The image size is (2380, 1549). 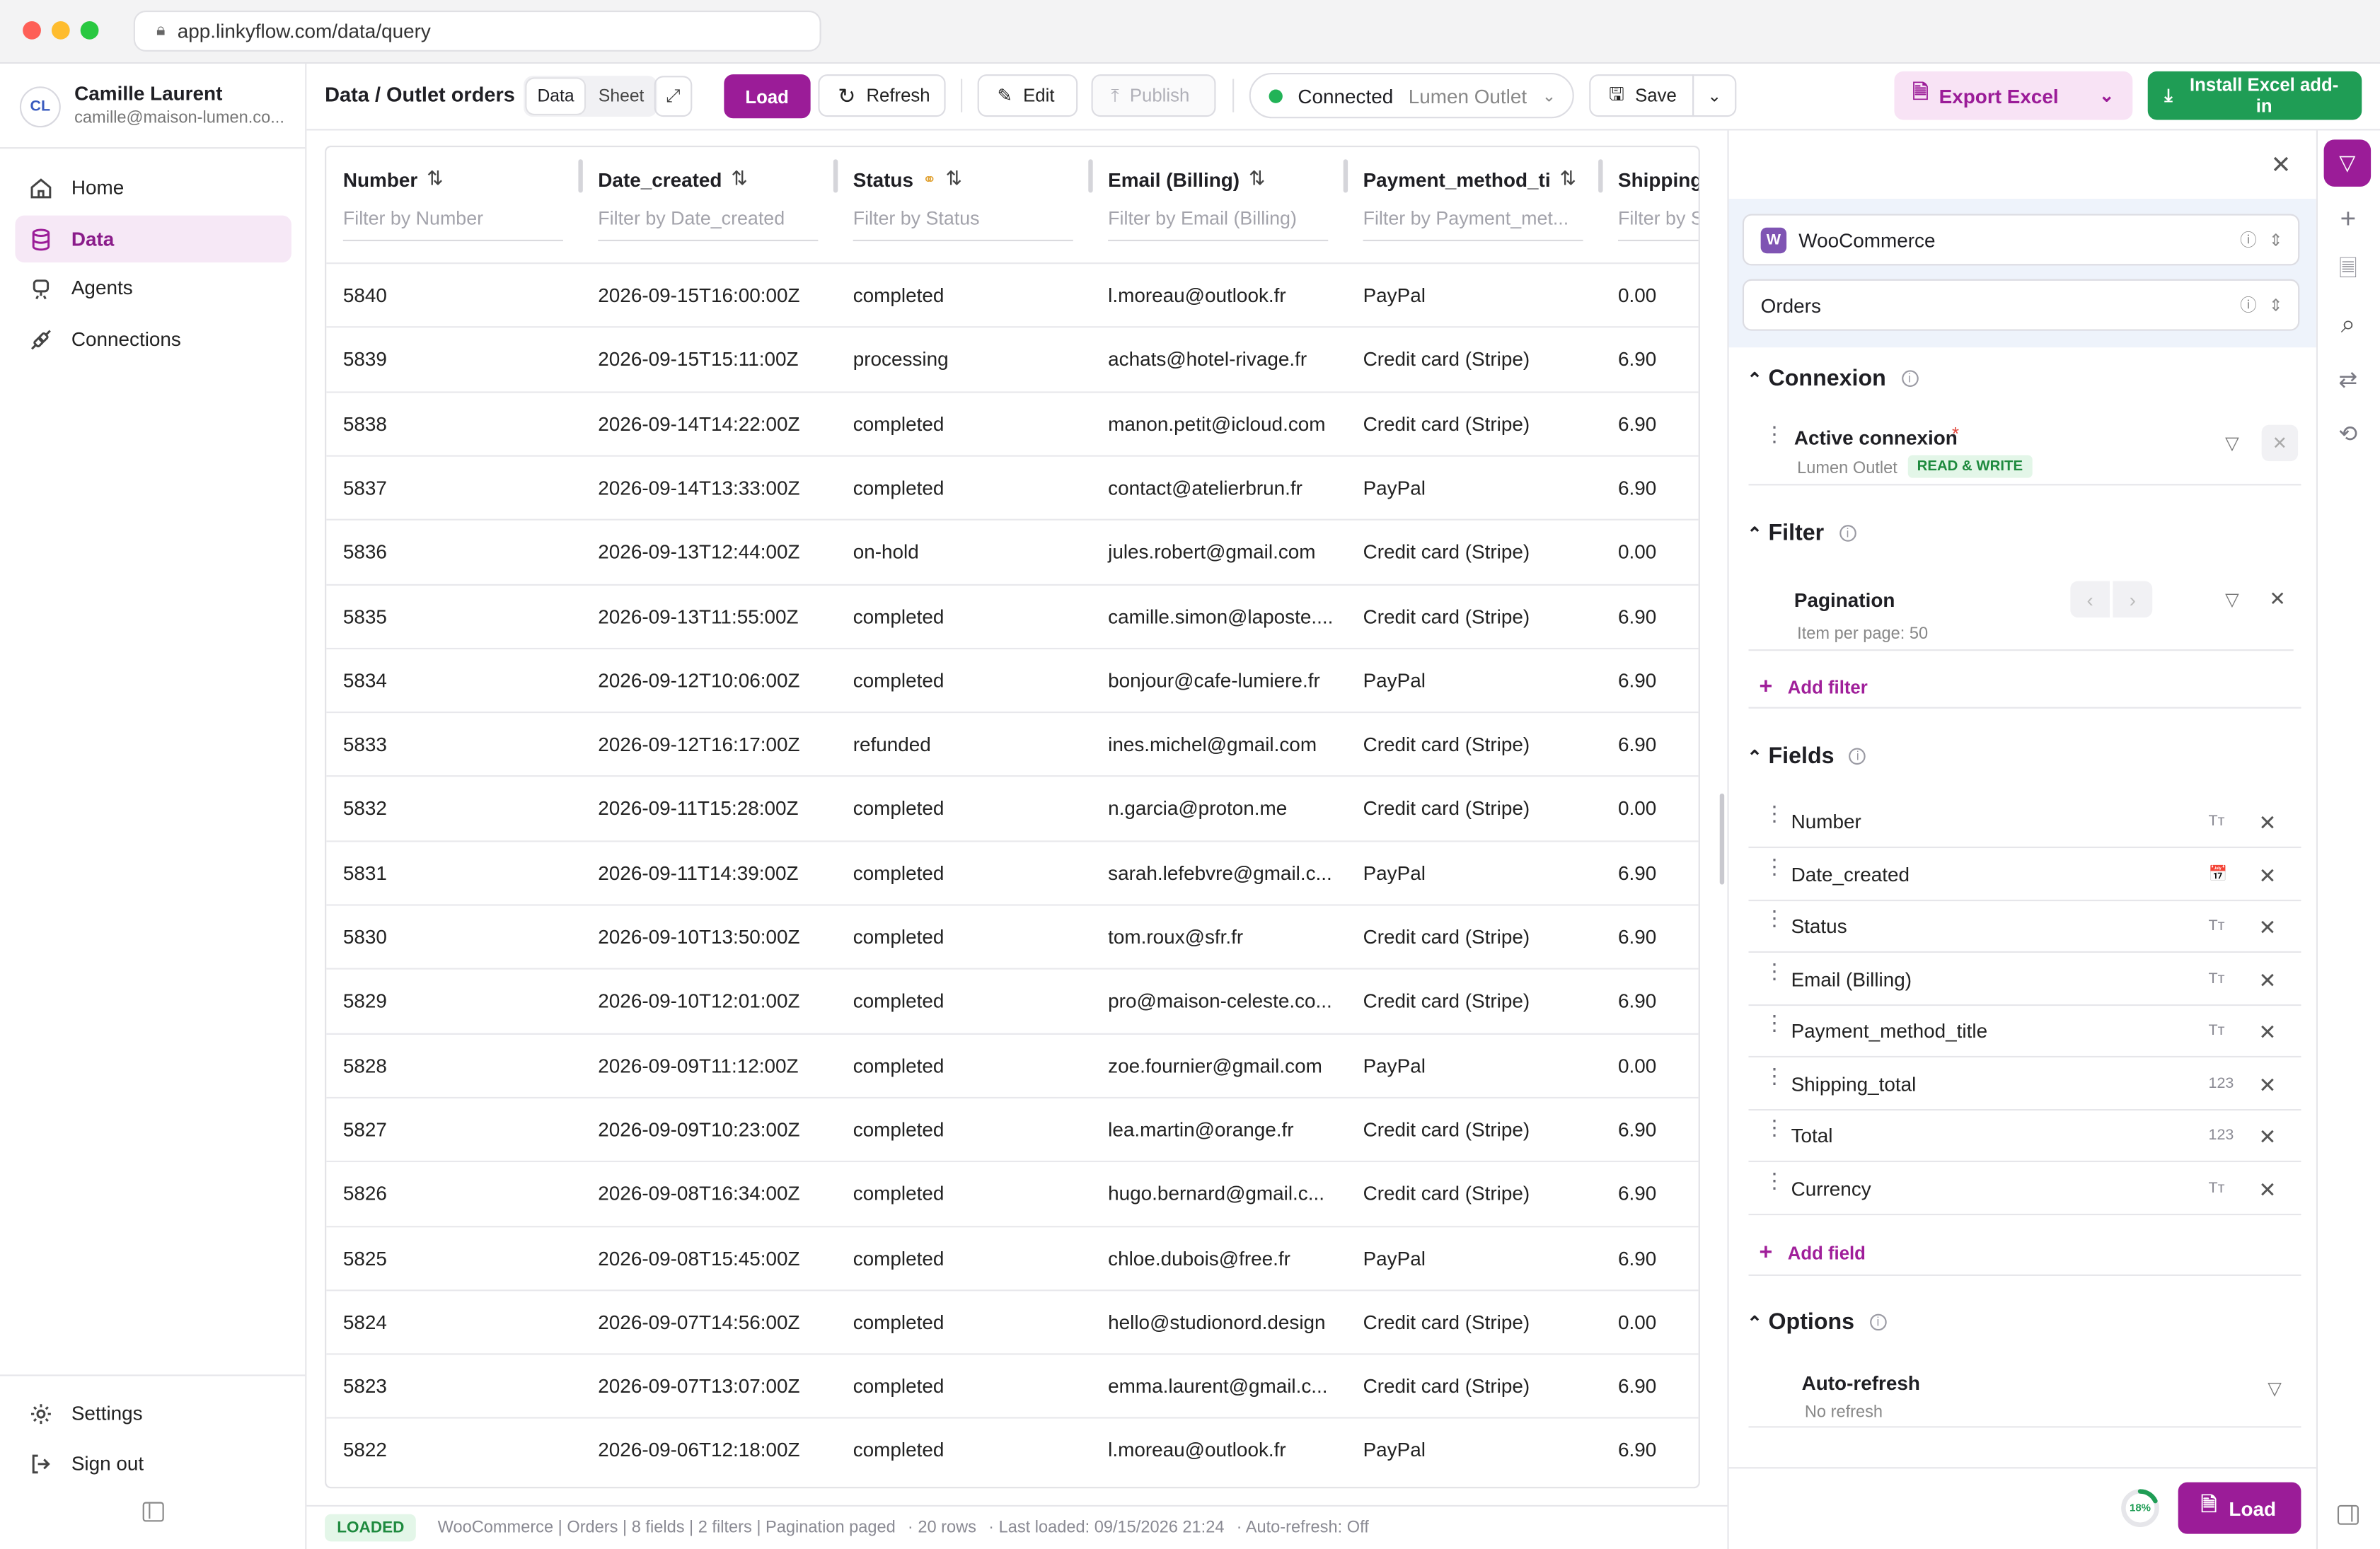 I want to click on load-button: Load, so click(x=767, y=96).